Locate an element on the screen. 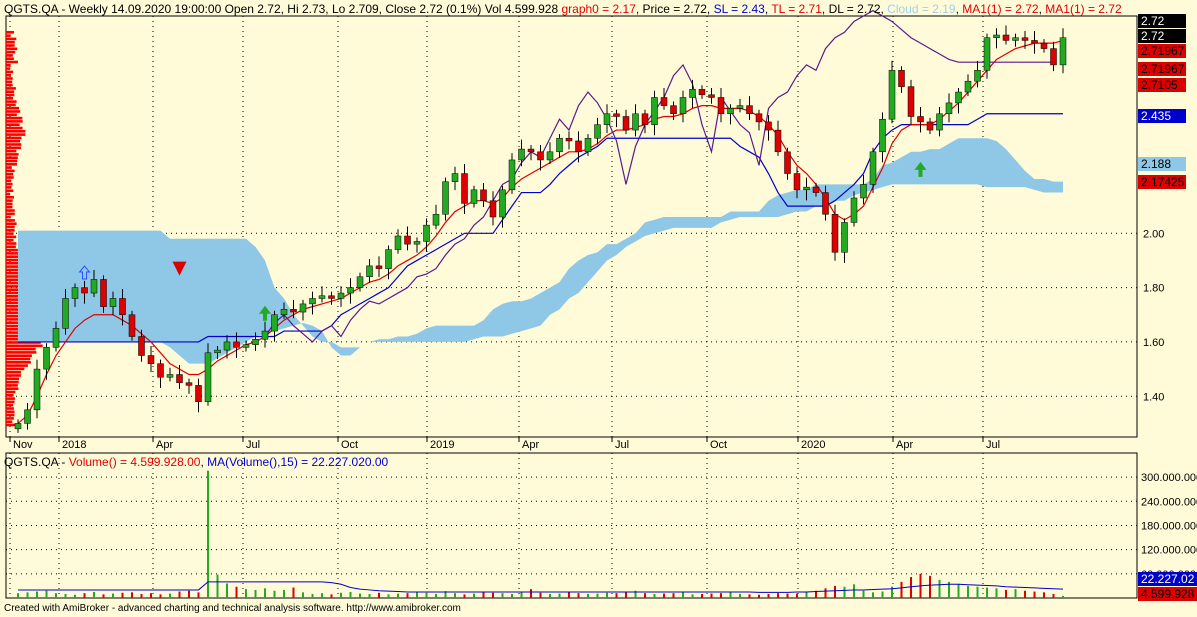  price-tick-label: 1.60 is located at coordinates (1153, 343).